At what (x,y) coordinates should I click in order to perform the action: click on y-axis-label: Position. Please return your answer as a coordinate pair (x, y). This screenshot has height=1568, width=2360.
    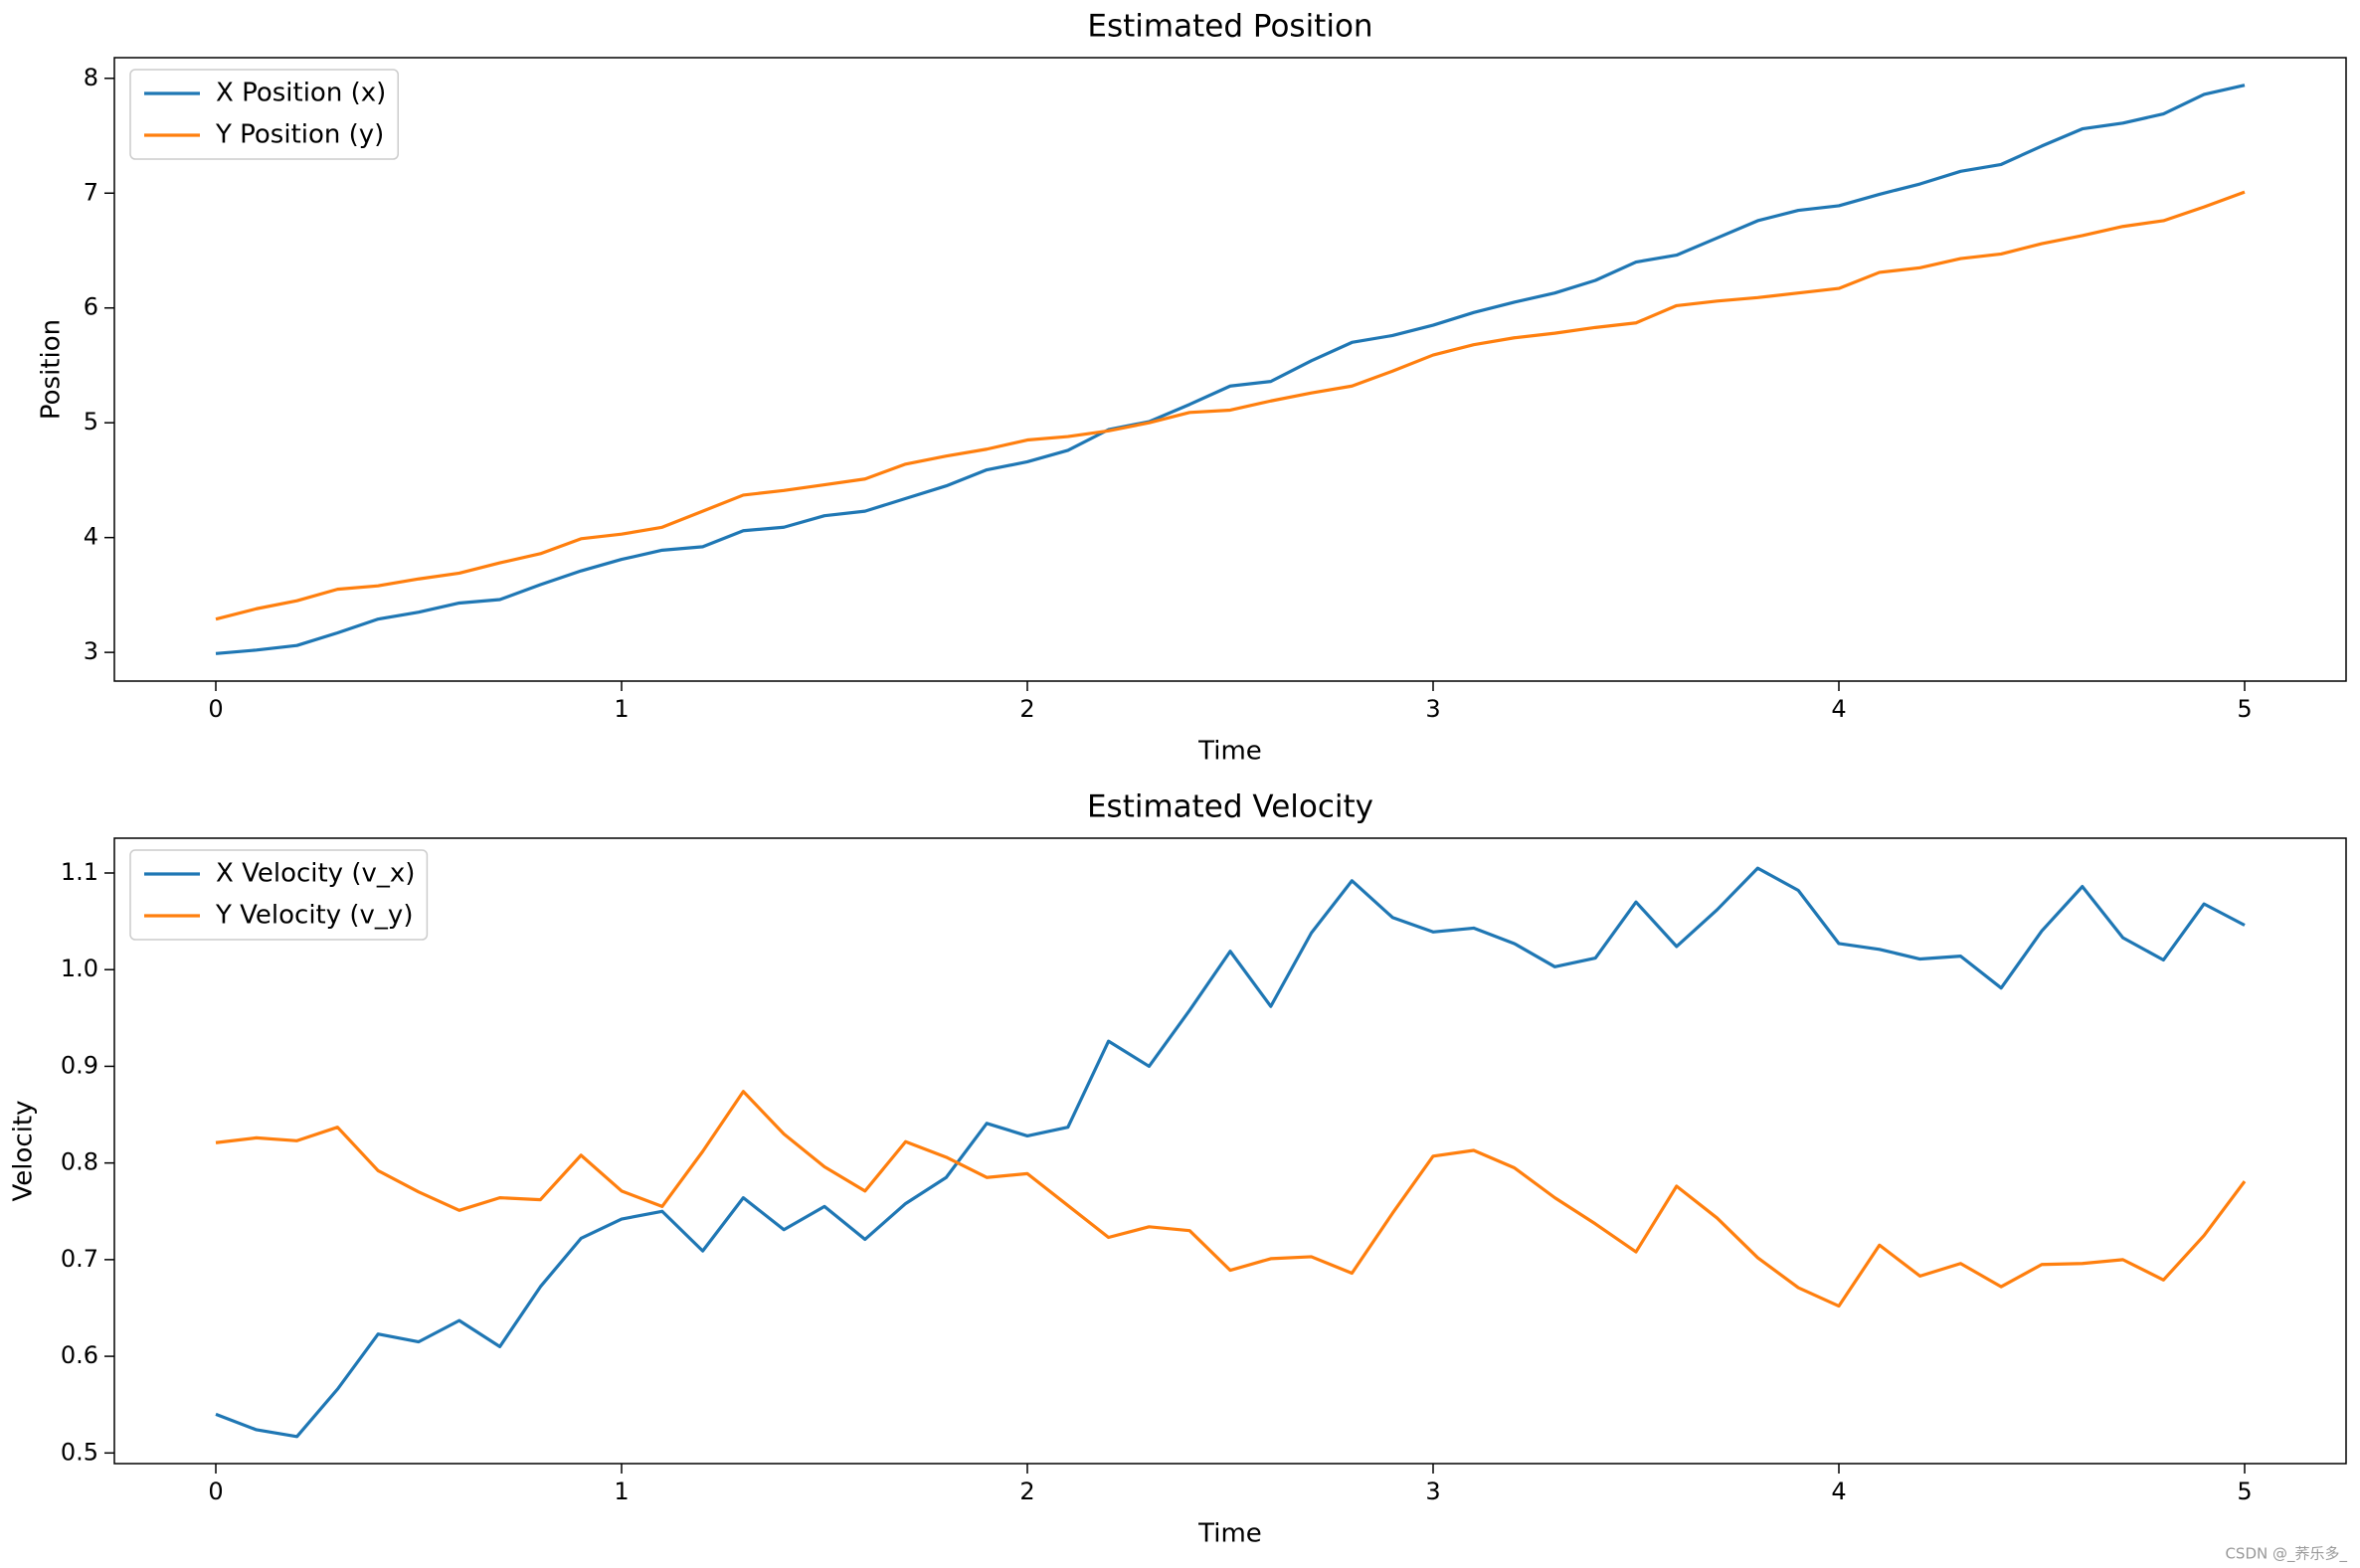
    Looking at the image, I should click on (52, 369).